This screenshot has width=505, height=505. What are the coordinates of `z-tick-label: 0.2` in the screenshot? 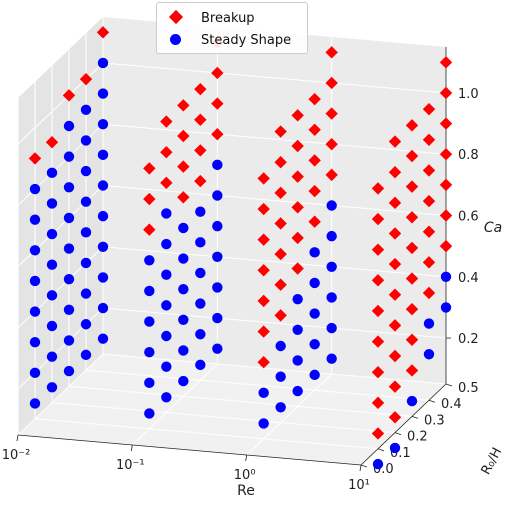 It's located at (468, 339).